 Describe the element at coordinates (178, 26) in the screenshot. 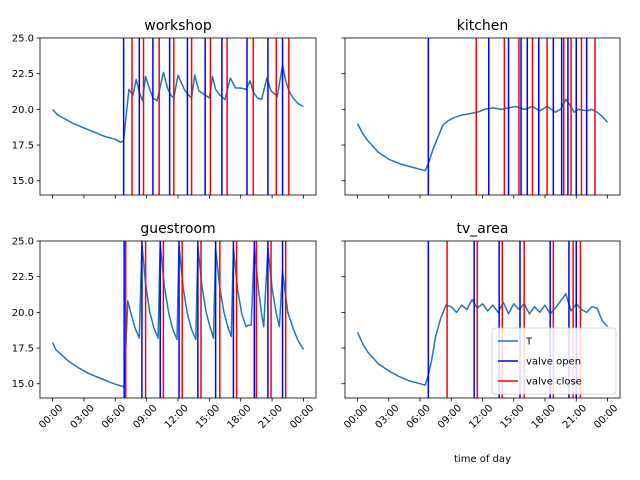

I see `panel-title: workshop` at that location.